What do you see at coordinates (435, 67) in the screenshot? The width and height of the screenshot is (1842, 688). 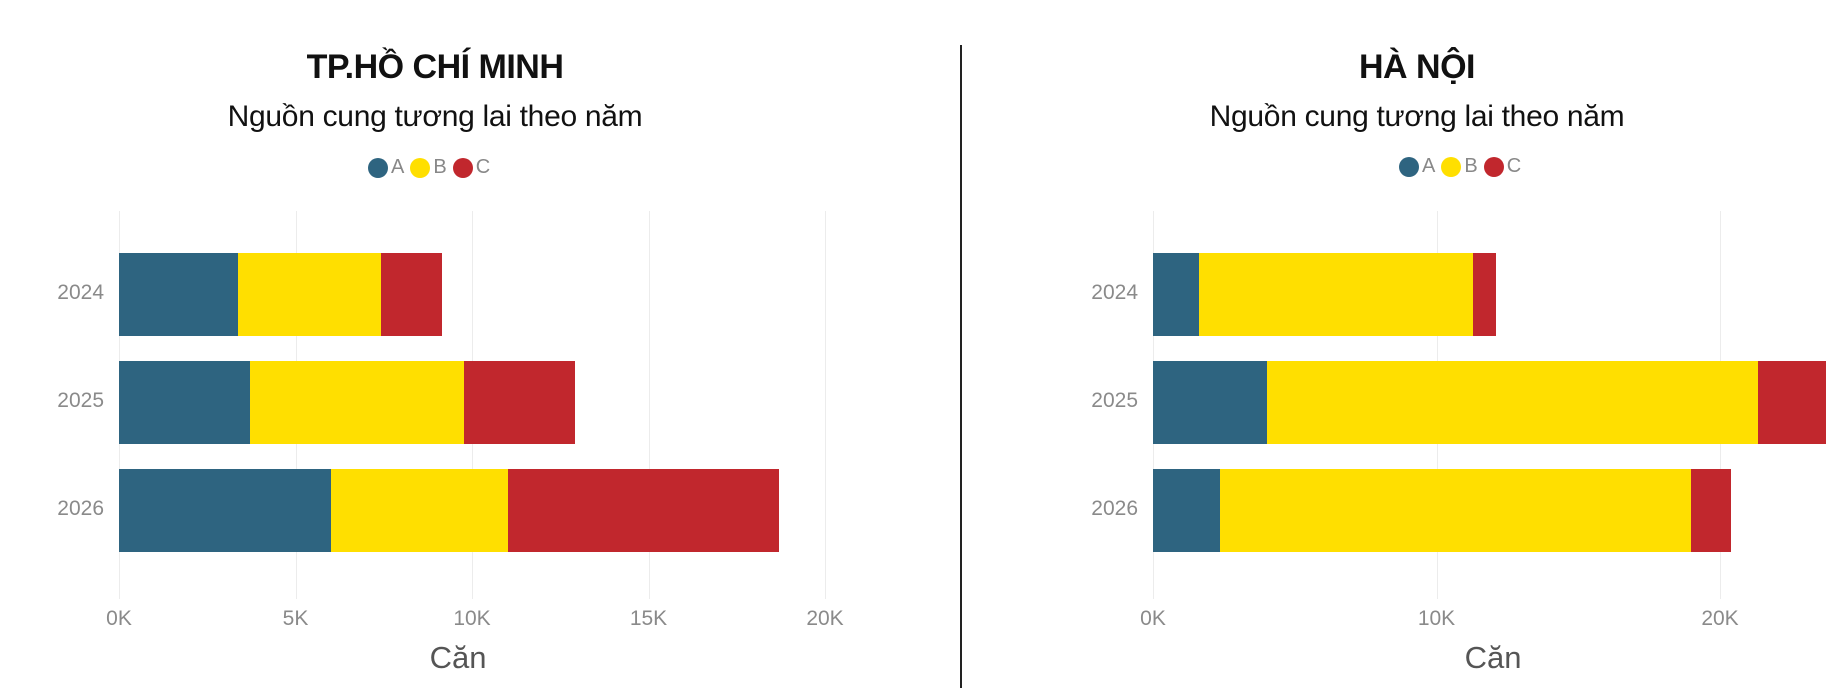 I see `chart-title: TP.HỒ CHÍ MINH` at bounding box center [435, 67].